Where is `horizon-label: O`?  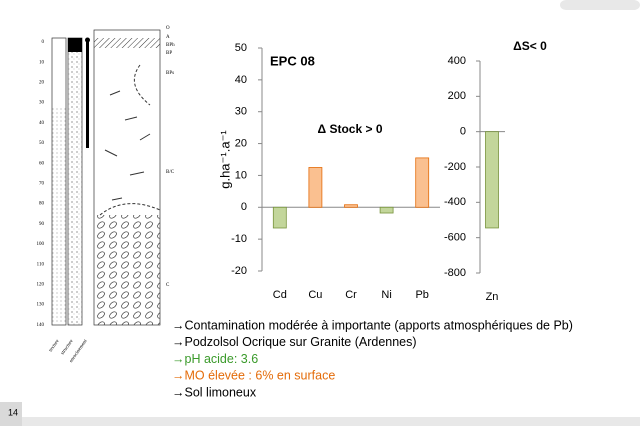 horizon-label: O is located at coordinates (168, 28).